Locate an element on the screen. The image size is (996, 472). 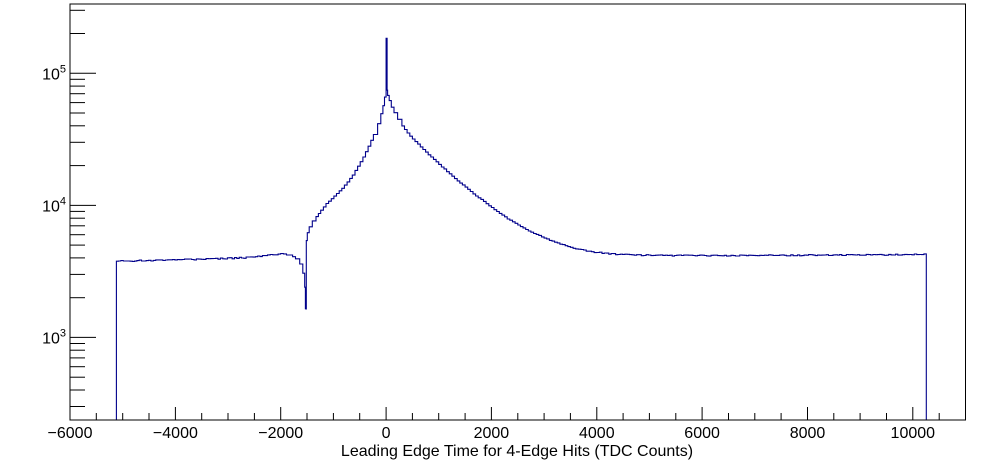
x-tick-label: 6000 is located at coordinates (702, 433).